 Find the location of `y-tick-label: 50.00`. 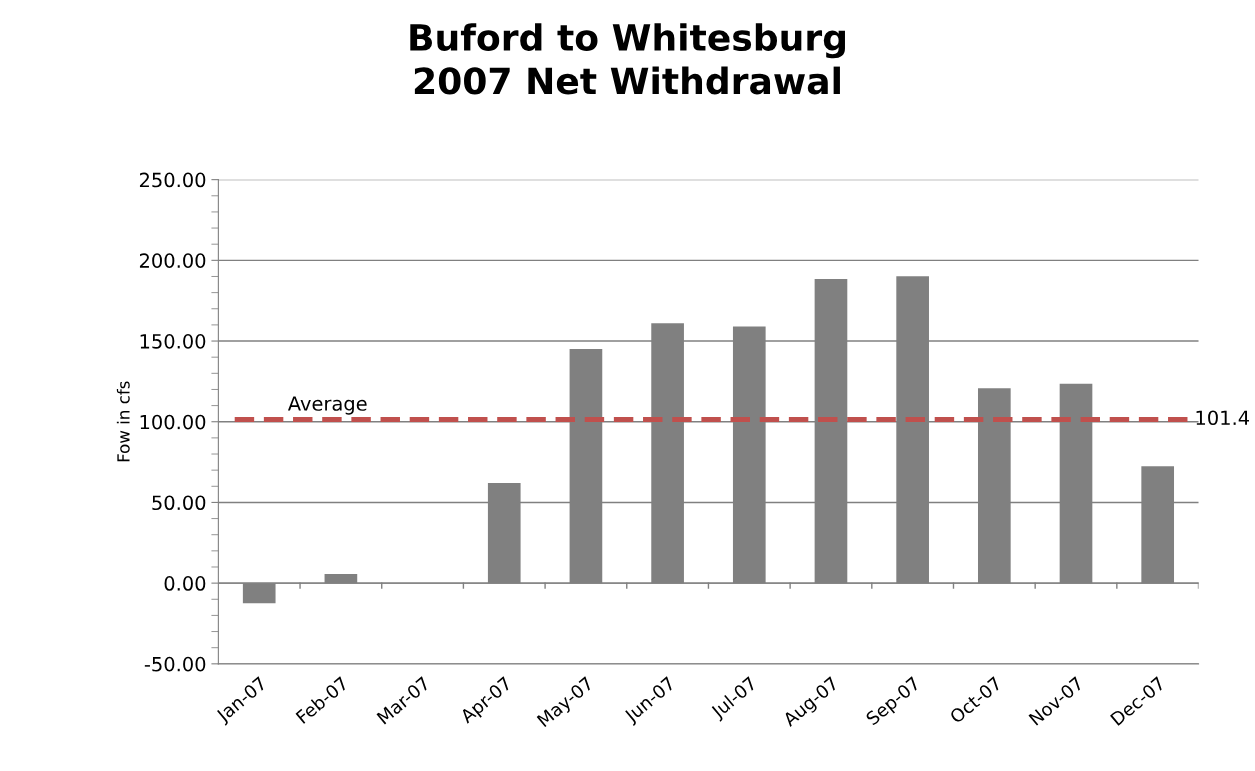

y-tick-label: 50.00 is located at coordinates (179, 503).